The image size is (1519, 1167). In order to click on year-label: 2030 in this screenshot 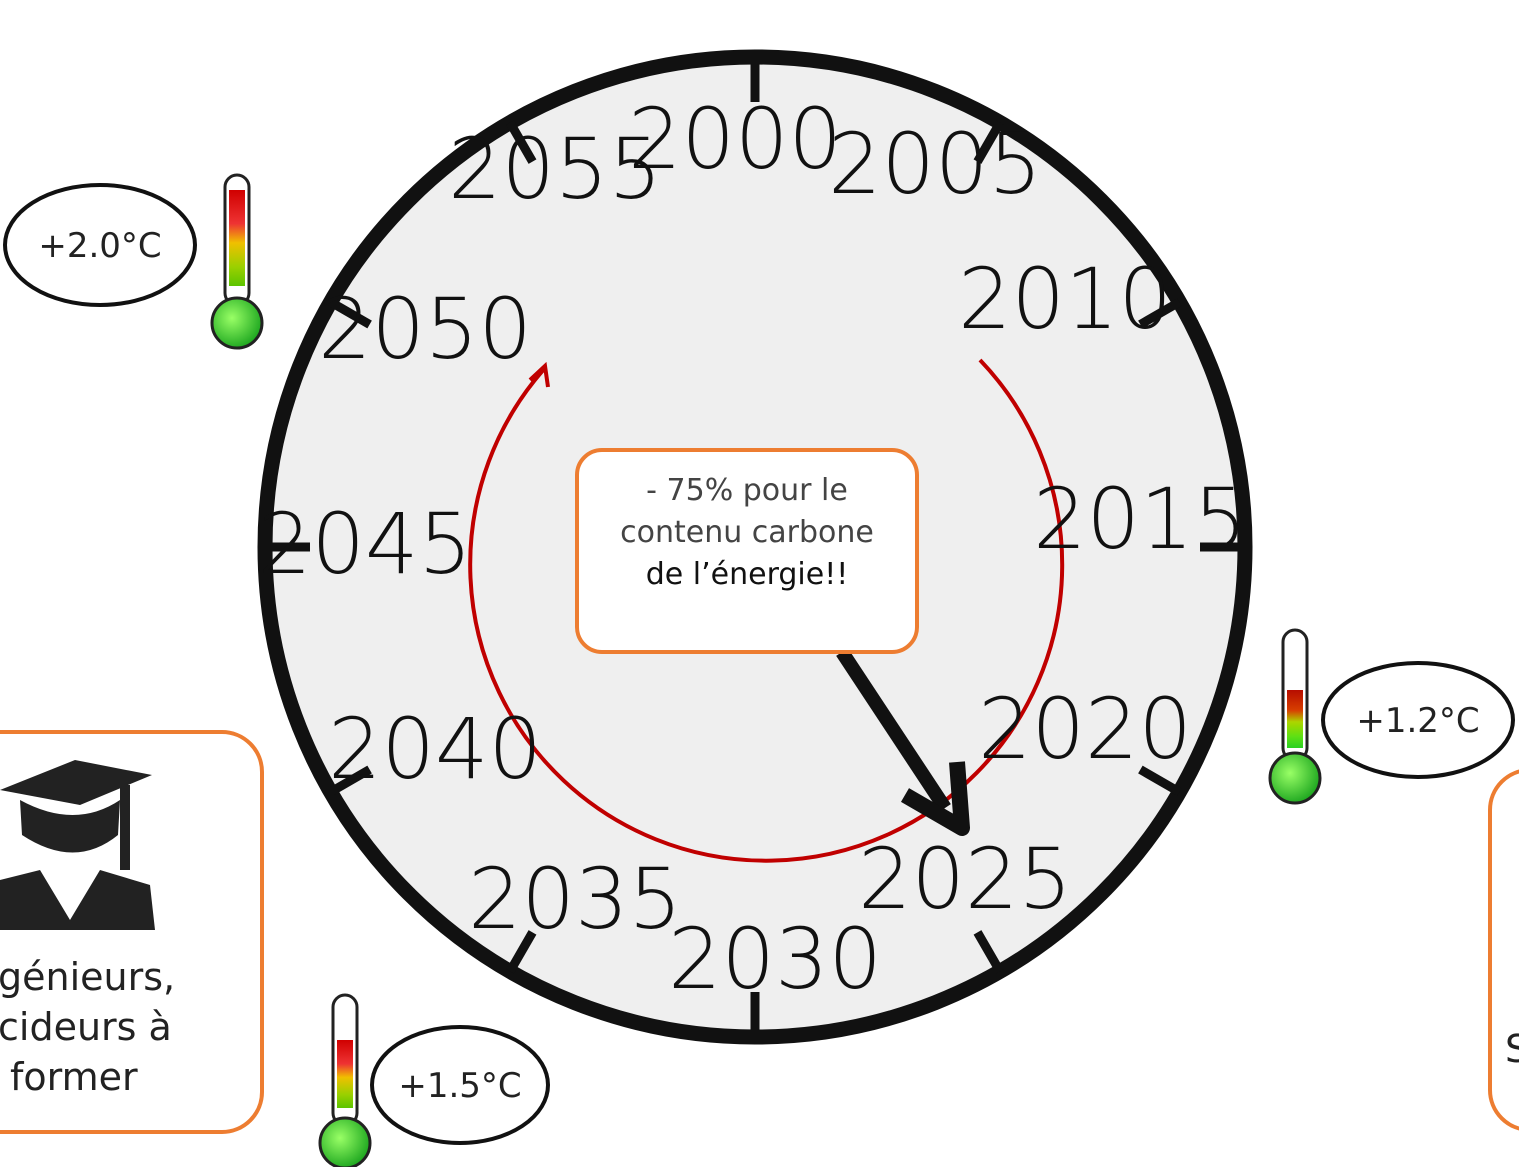, I will do `click(775, 959)`.